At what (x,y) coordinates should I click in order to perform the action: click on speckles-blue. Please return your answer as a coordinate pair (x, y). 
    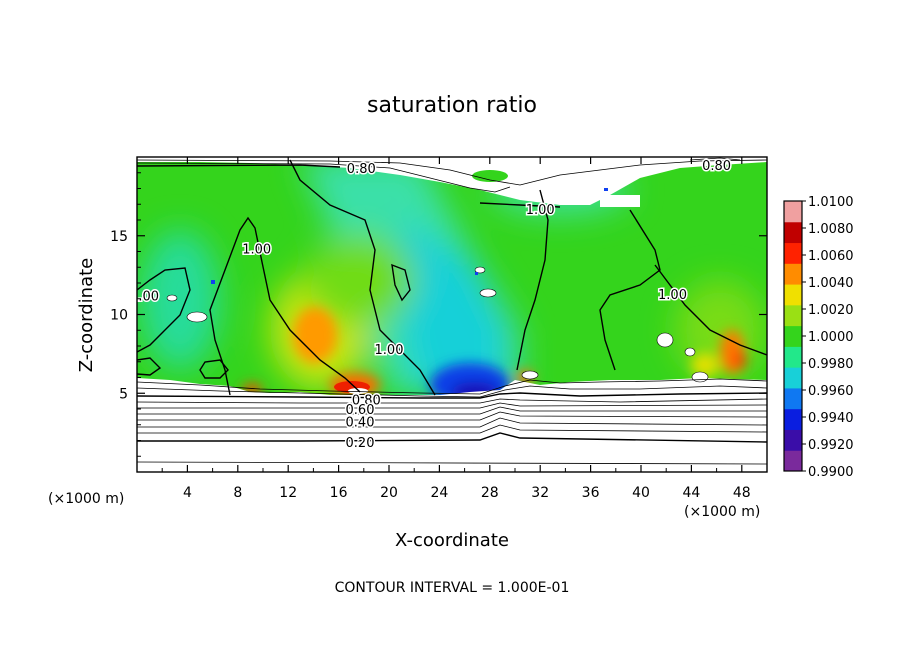
    Looking at the image, I should click on (409, 236).